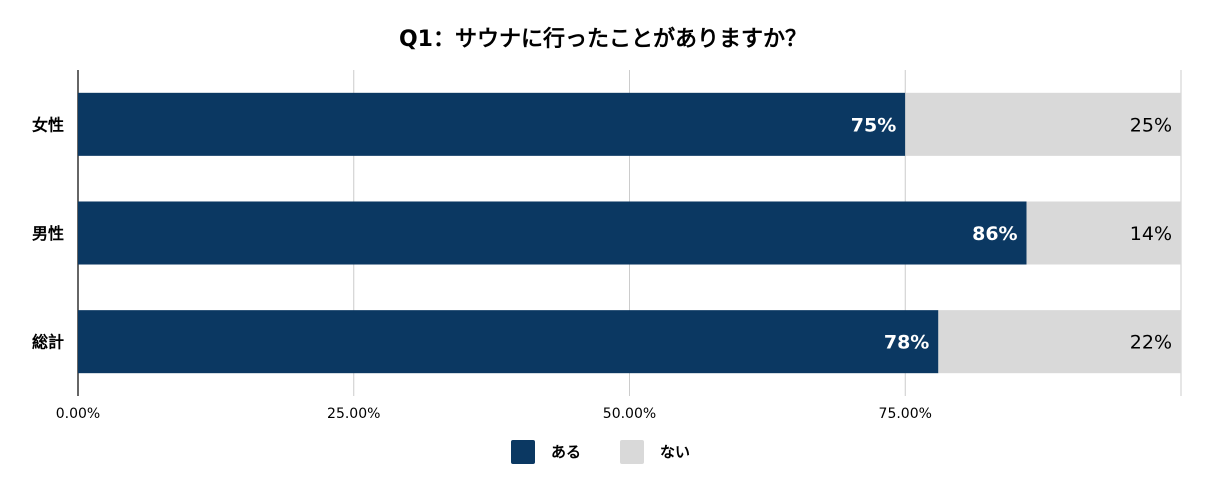 This screenshot has width=1206, height=488. Describe the element at coordinates (994, 234) in the screenshot. I see `data-label: 86%` at that location.